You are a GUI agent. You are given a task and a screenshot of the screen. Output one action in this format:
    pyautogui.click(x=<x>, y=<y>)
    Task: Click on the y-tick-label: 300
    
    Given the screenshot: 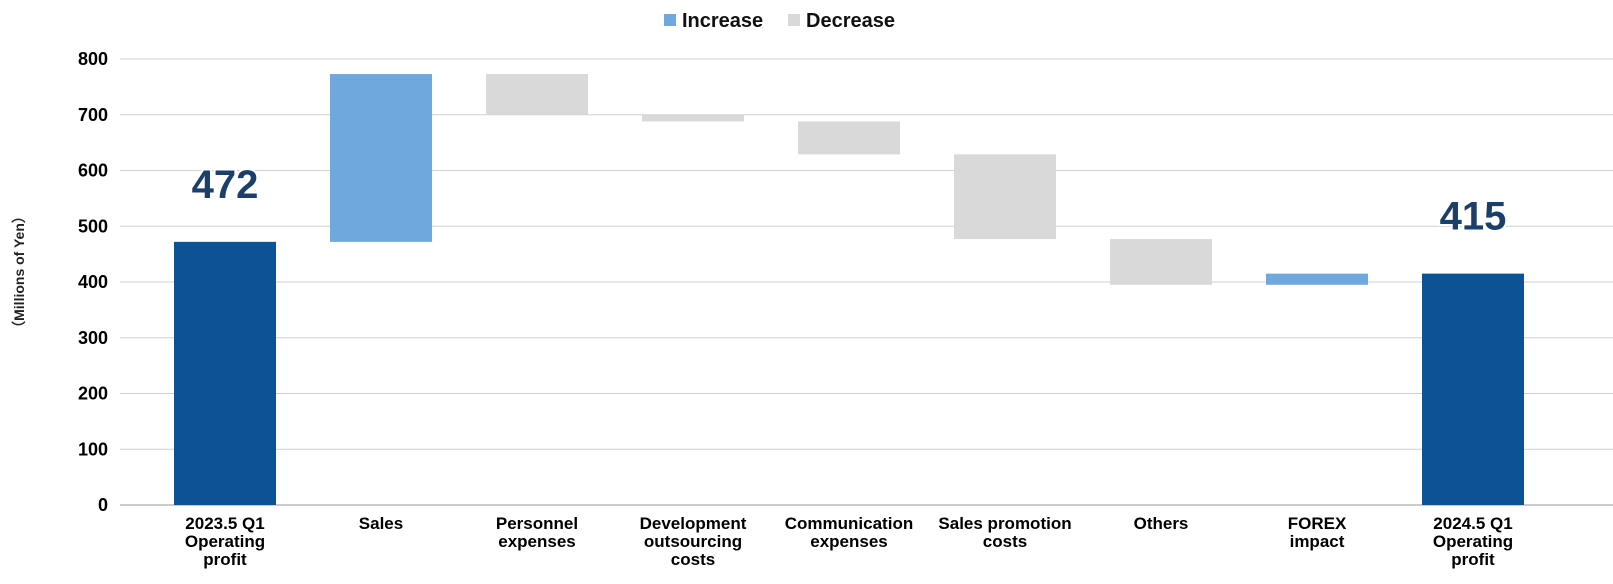 What is the action you would take?
    pyautogui.click(x=93, y=338)
    